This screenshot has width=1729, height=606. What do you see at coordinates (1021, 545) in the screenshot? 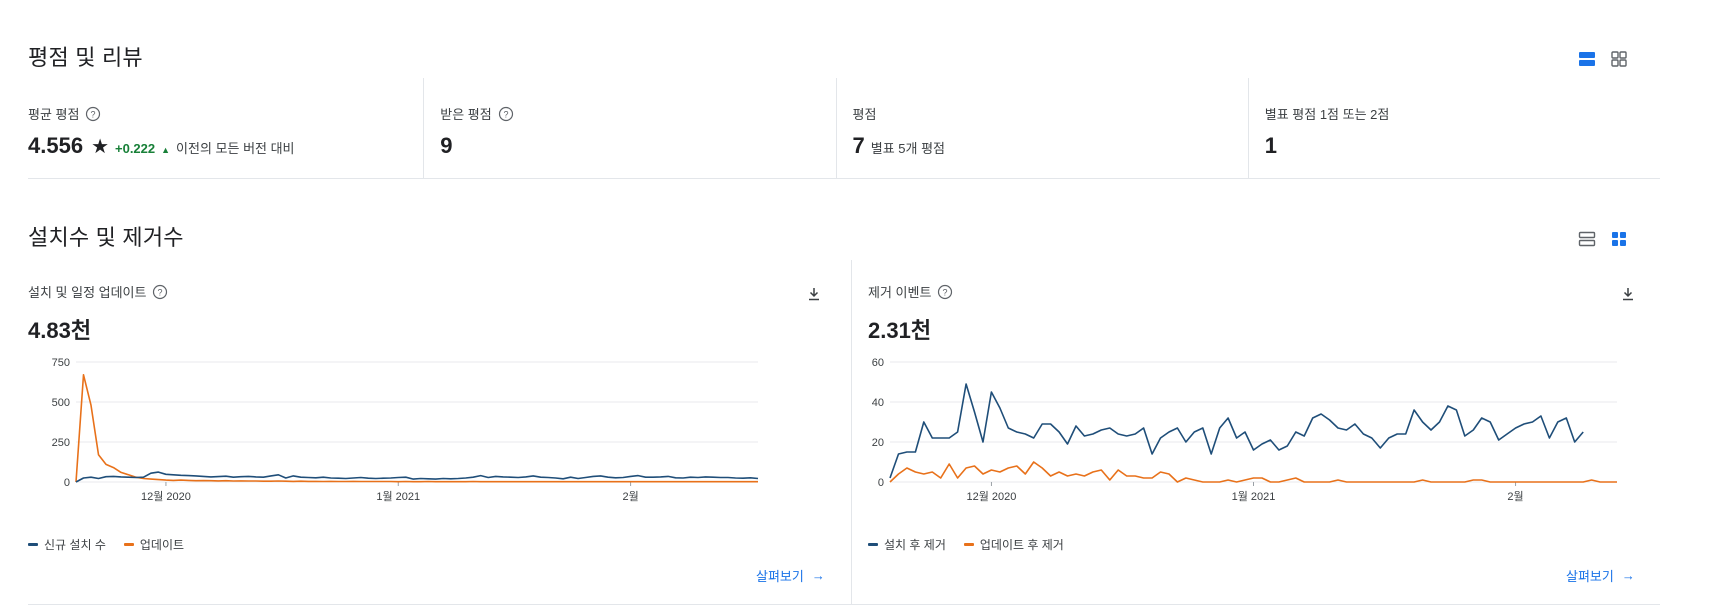
I see `legend-label: 업데이트 후 제거` at bounding box center [1021, 545].